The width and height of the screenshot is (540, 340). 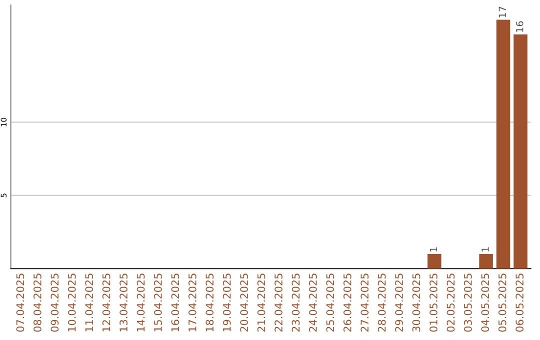 What do you see at coordinates (434, 303) in the screenshot?
I see `x-tick-label: 01.05.2025` at bounding box center [434, 303].